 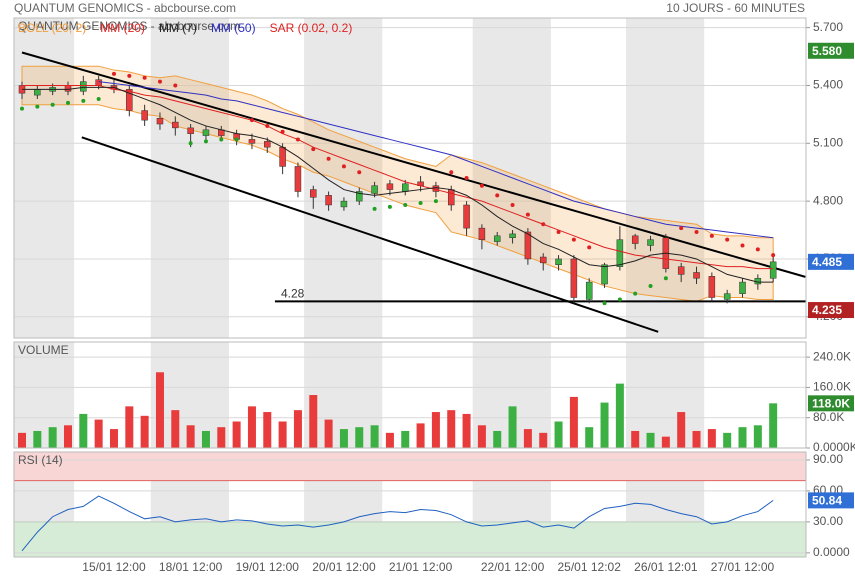 I want to click on x-tick-label: 25/01 12:02, so click(x=590, y=567).